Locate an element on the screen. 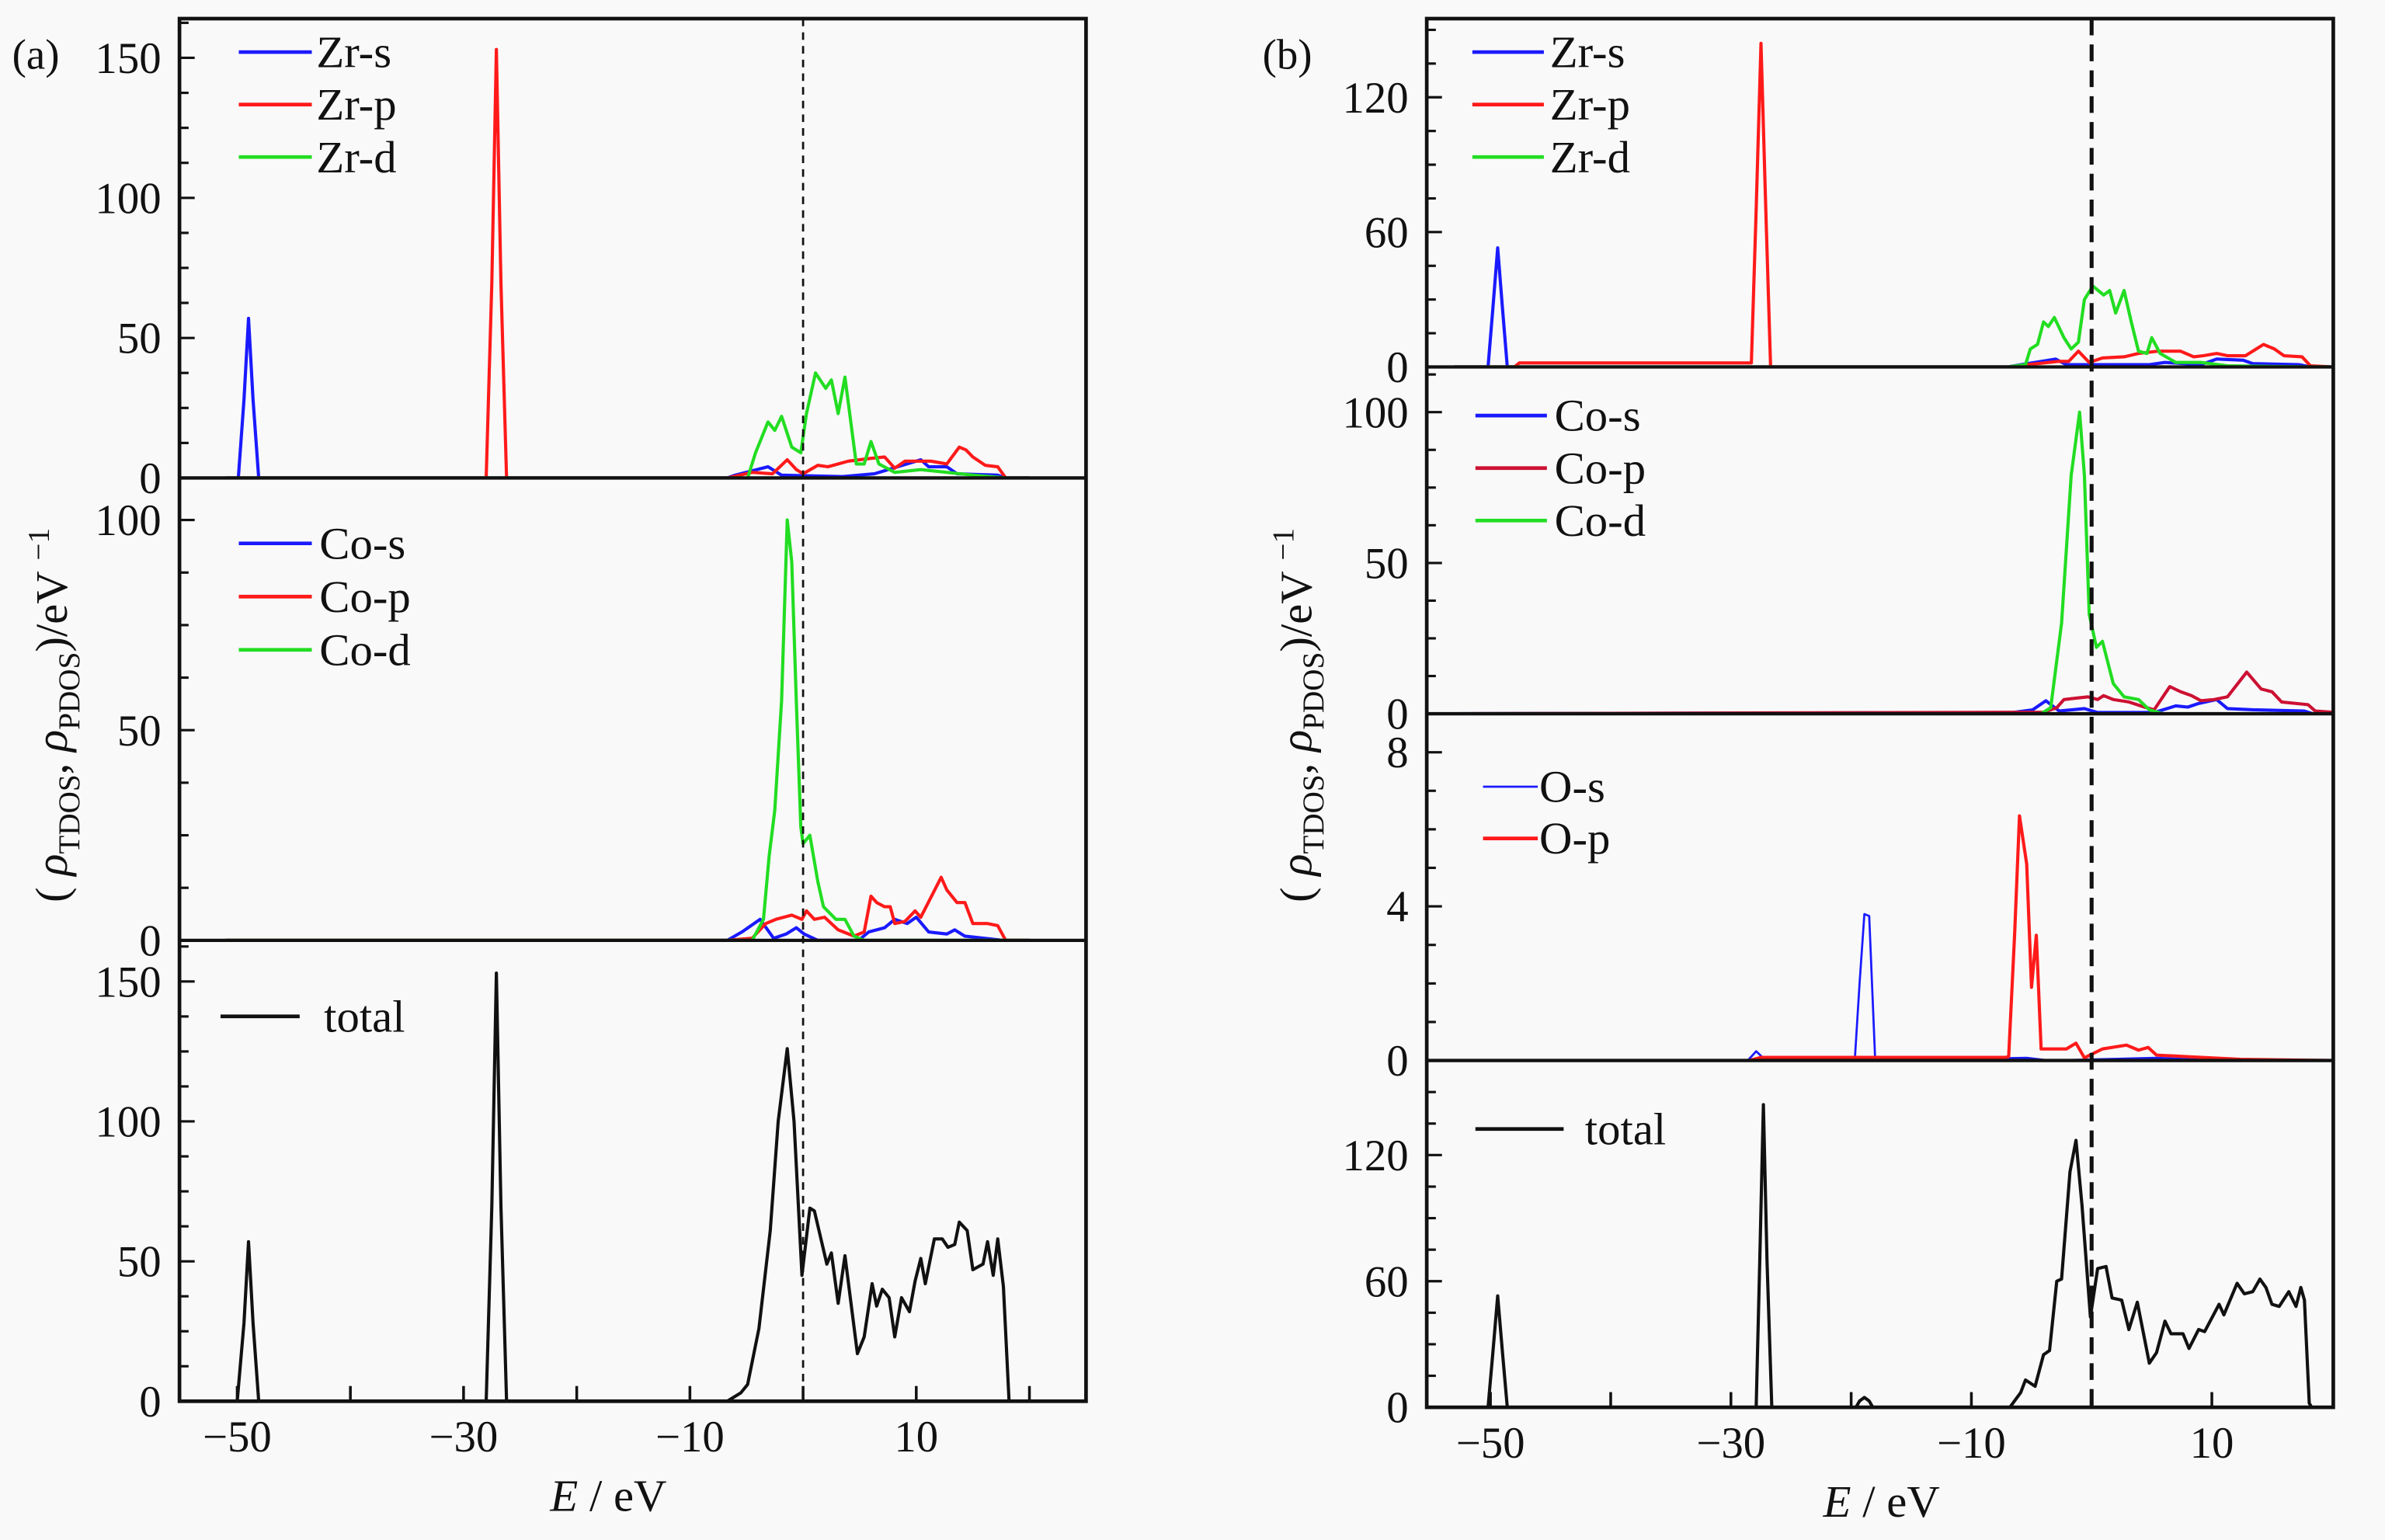  y-label-exponent: −1 is located at coordinates (39, 544).